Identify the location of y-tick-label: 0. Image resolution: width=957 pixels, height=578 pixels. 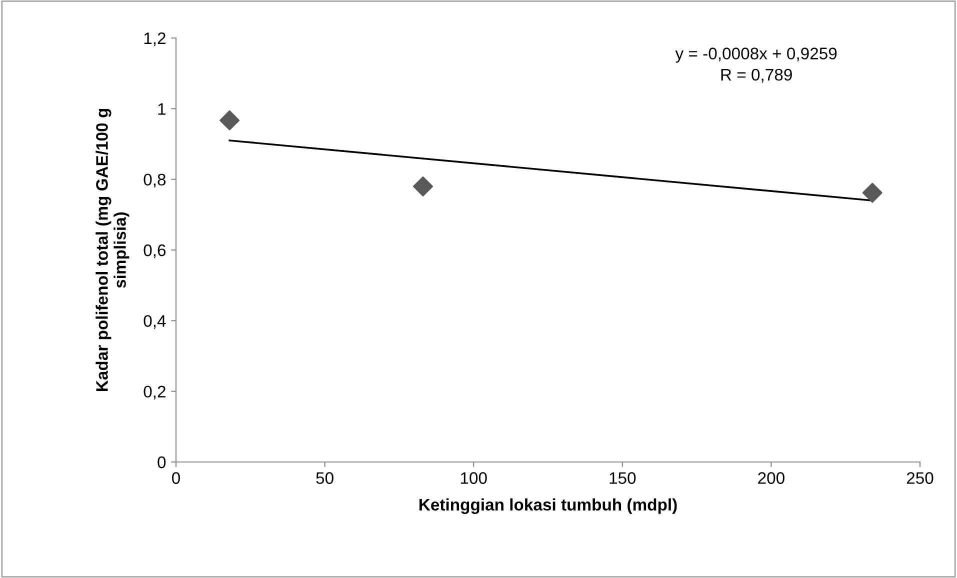
(162, 462).